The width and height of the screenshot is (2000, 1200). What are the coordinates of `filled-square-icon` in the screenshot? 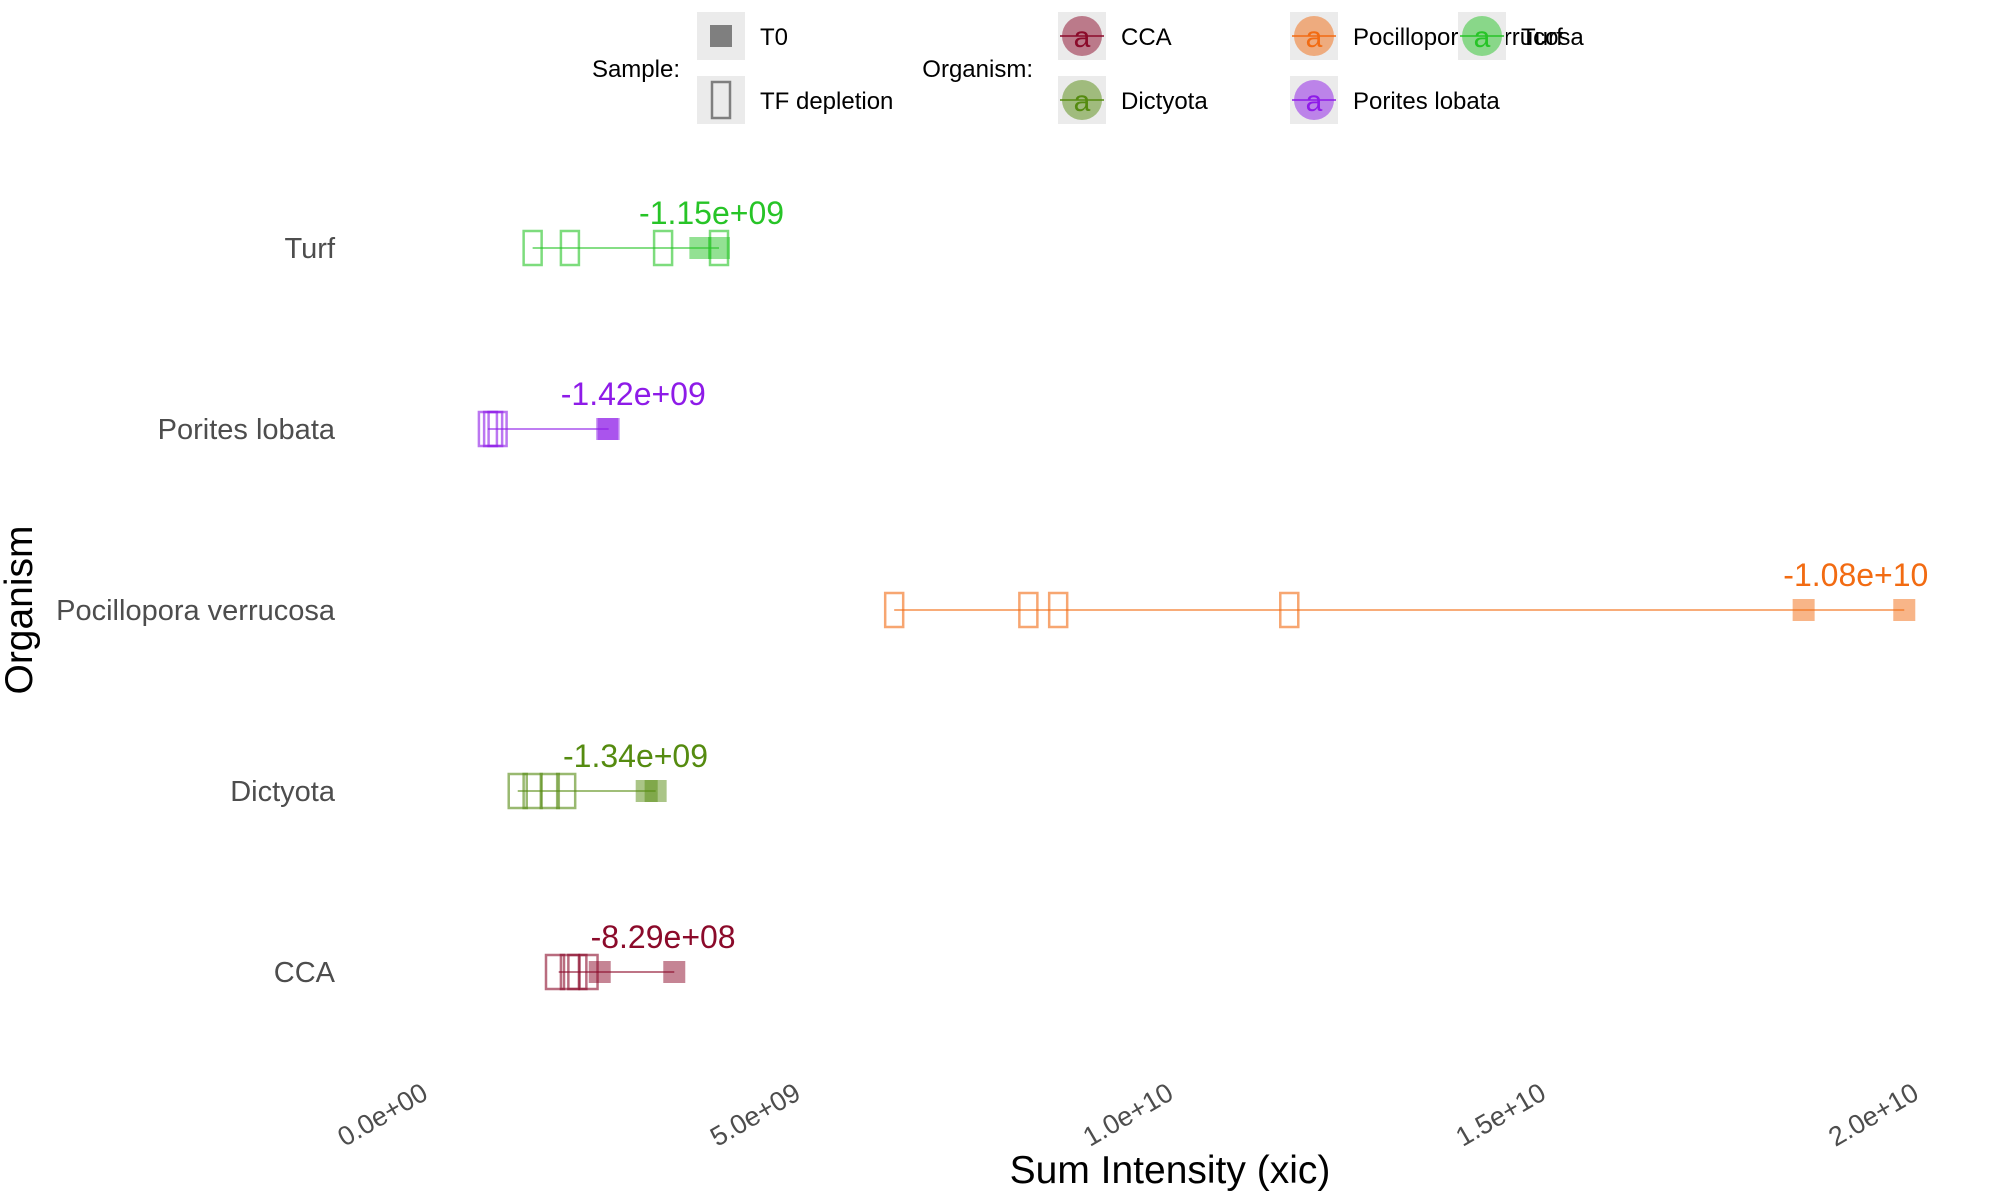 It's located at (721, 36).